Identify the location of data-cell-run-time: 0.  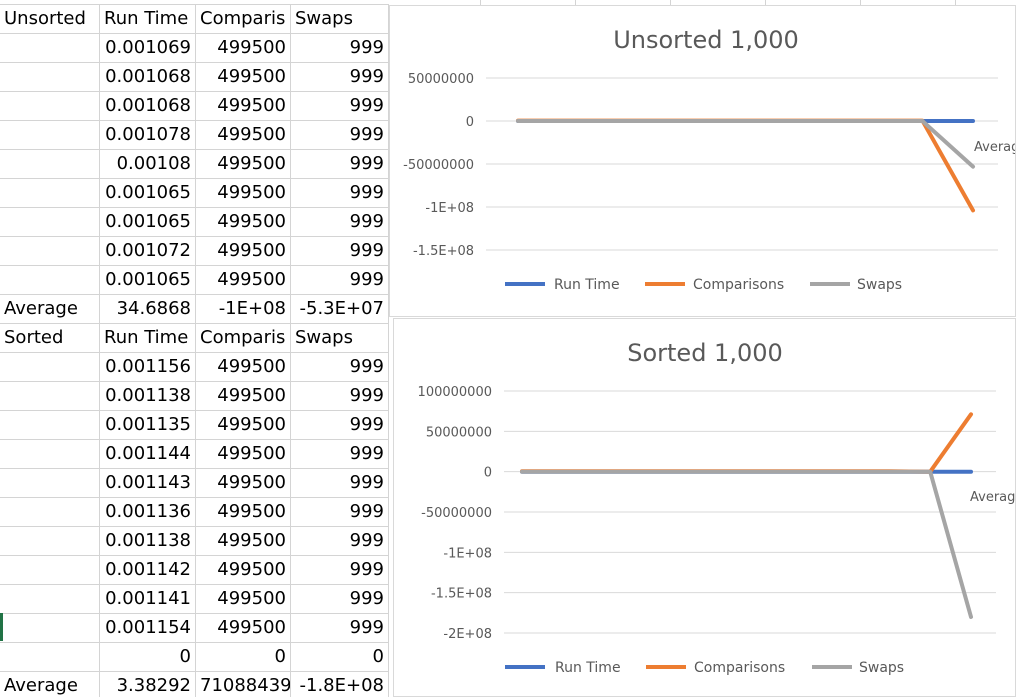
(148, 657).